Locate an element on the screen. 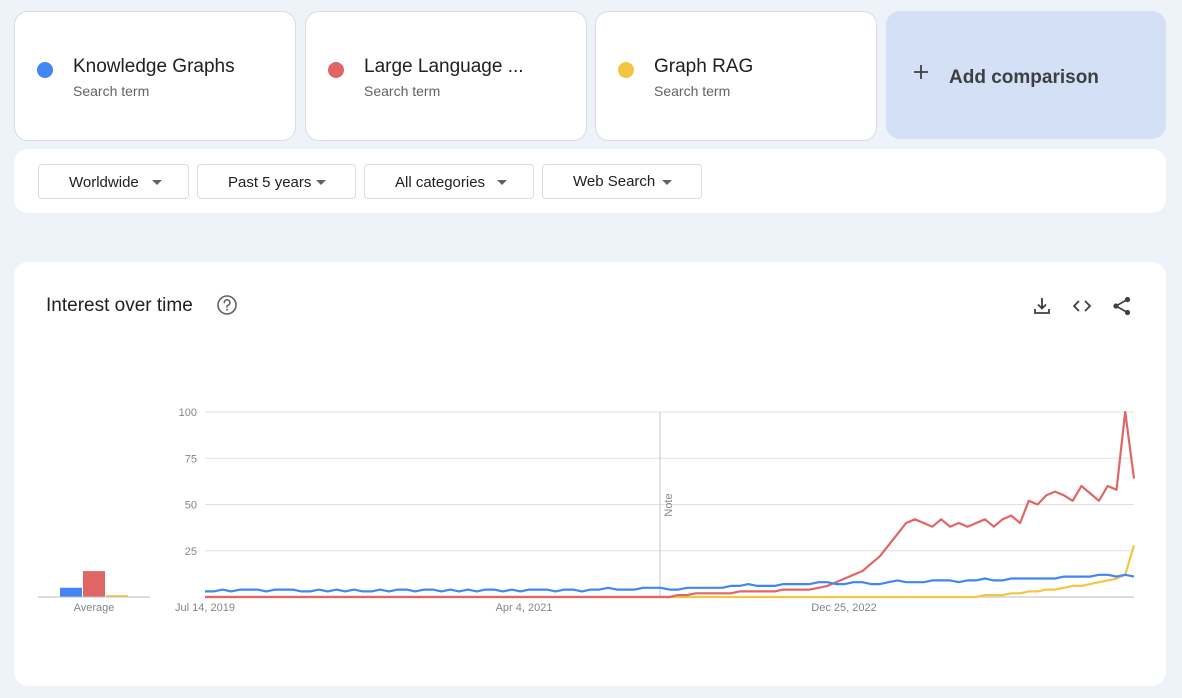 This screenshot has width=1182, height=698. chart-title: Interest over time is located at coordinates (119, 305).